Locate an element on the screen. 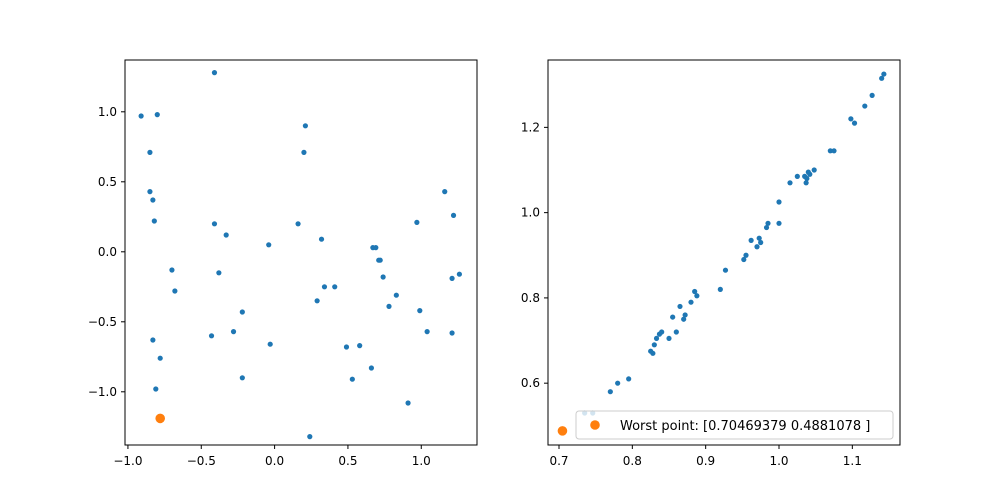 The height and width of the screenshot is (500, 1000). x-tick-label-0-3: 0.5 is located at coordinates (347, 461).